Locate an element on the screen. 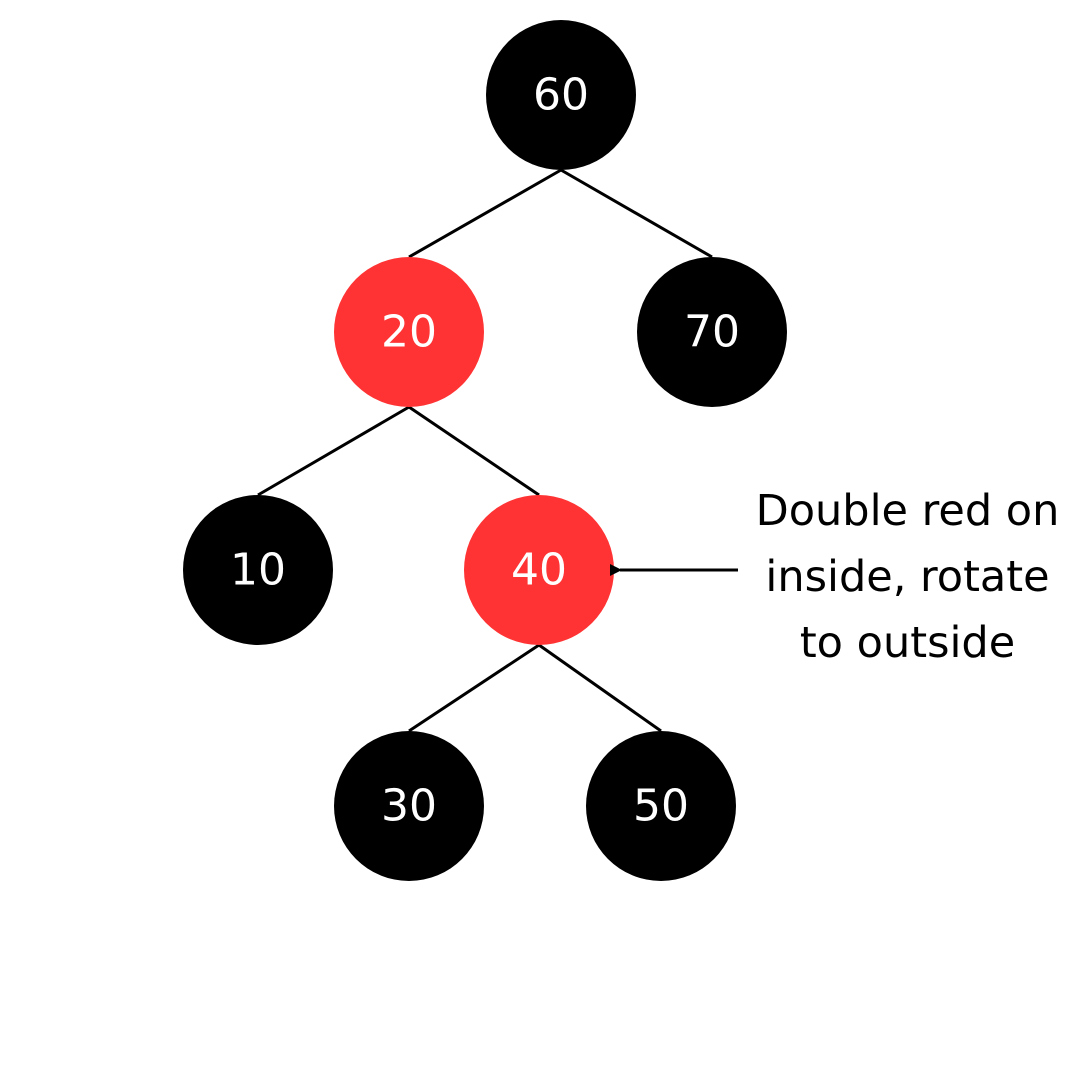 Image resolution: width=1080 pixels, height=1080 pixels. annotation-line-2: inside, rotate is located at coordinates (907, 577).